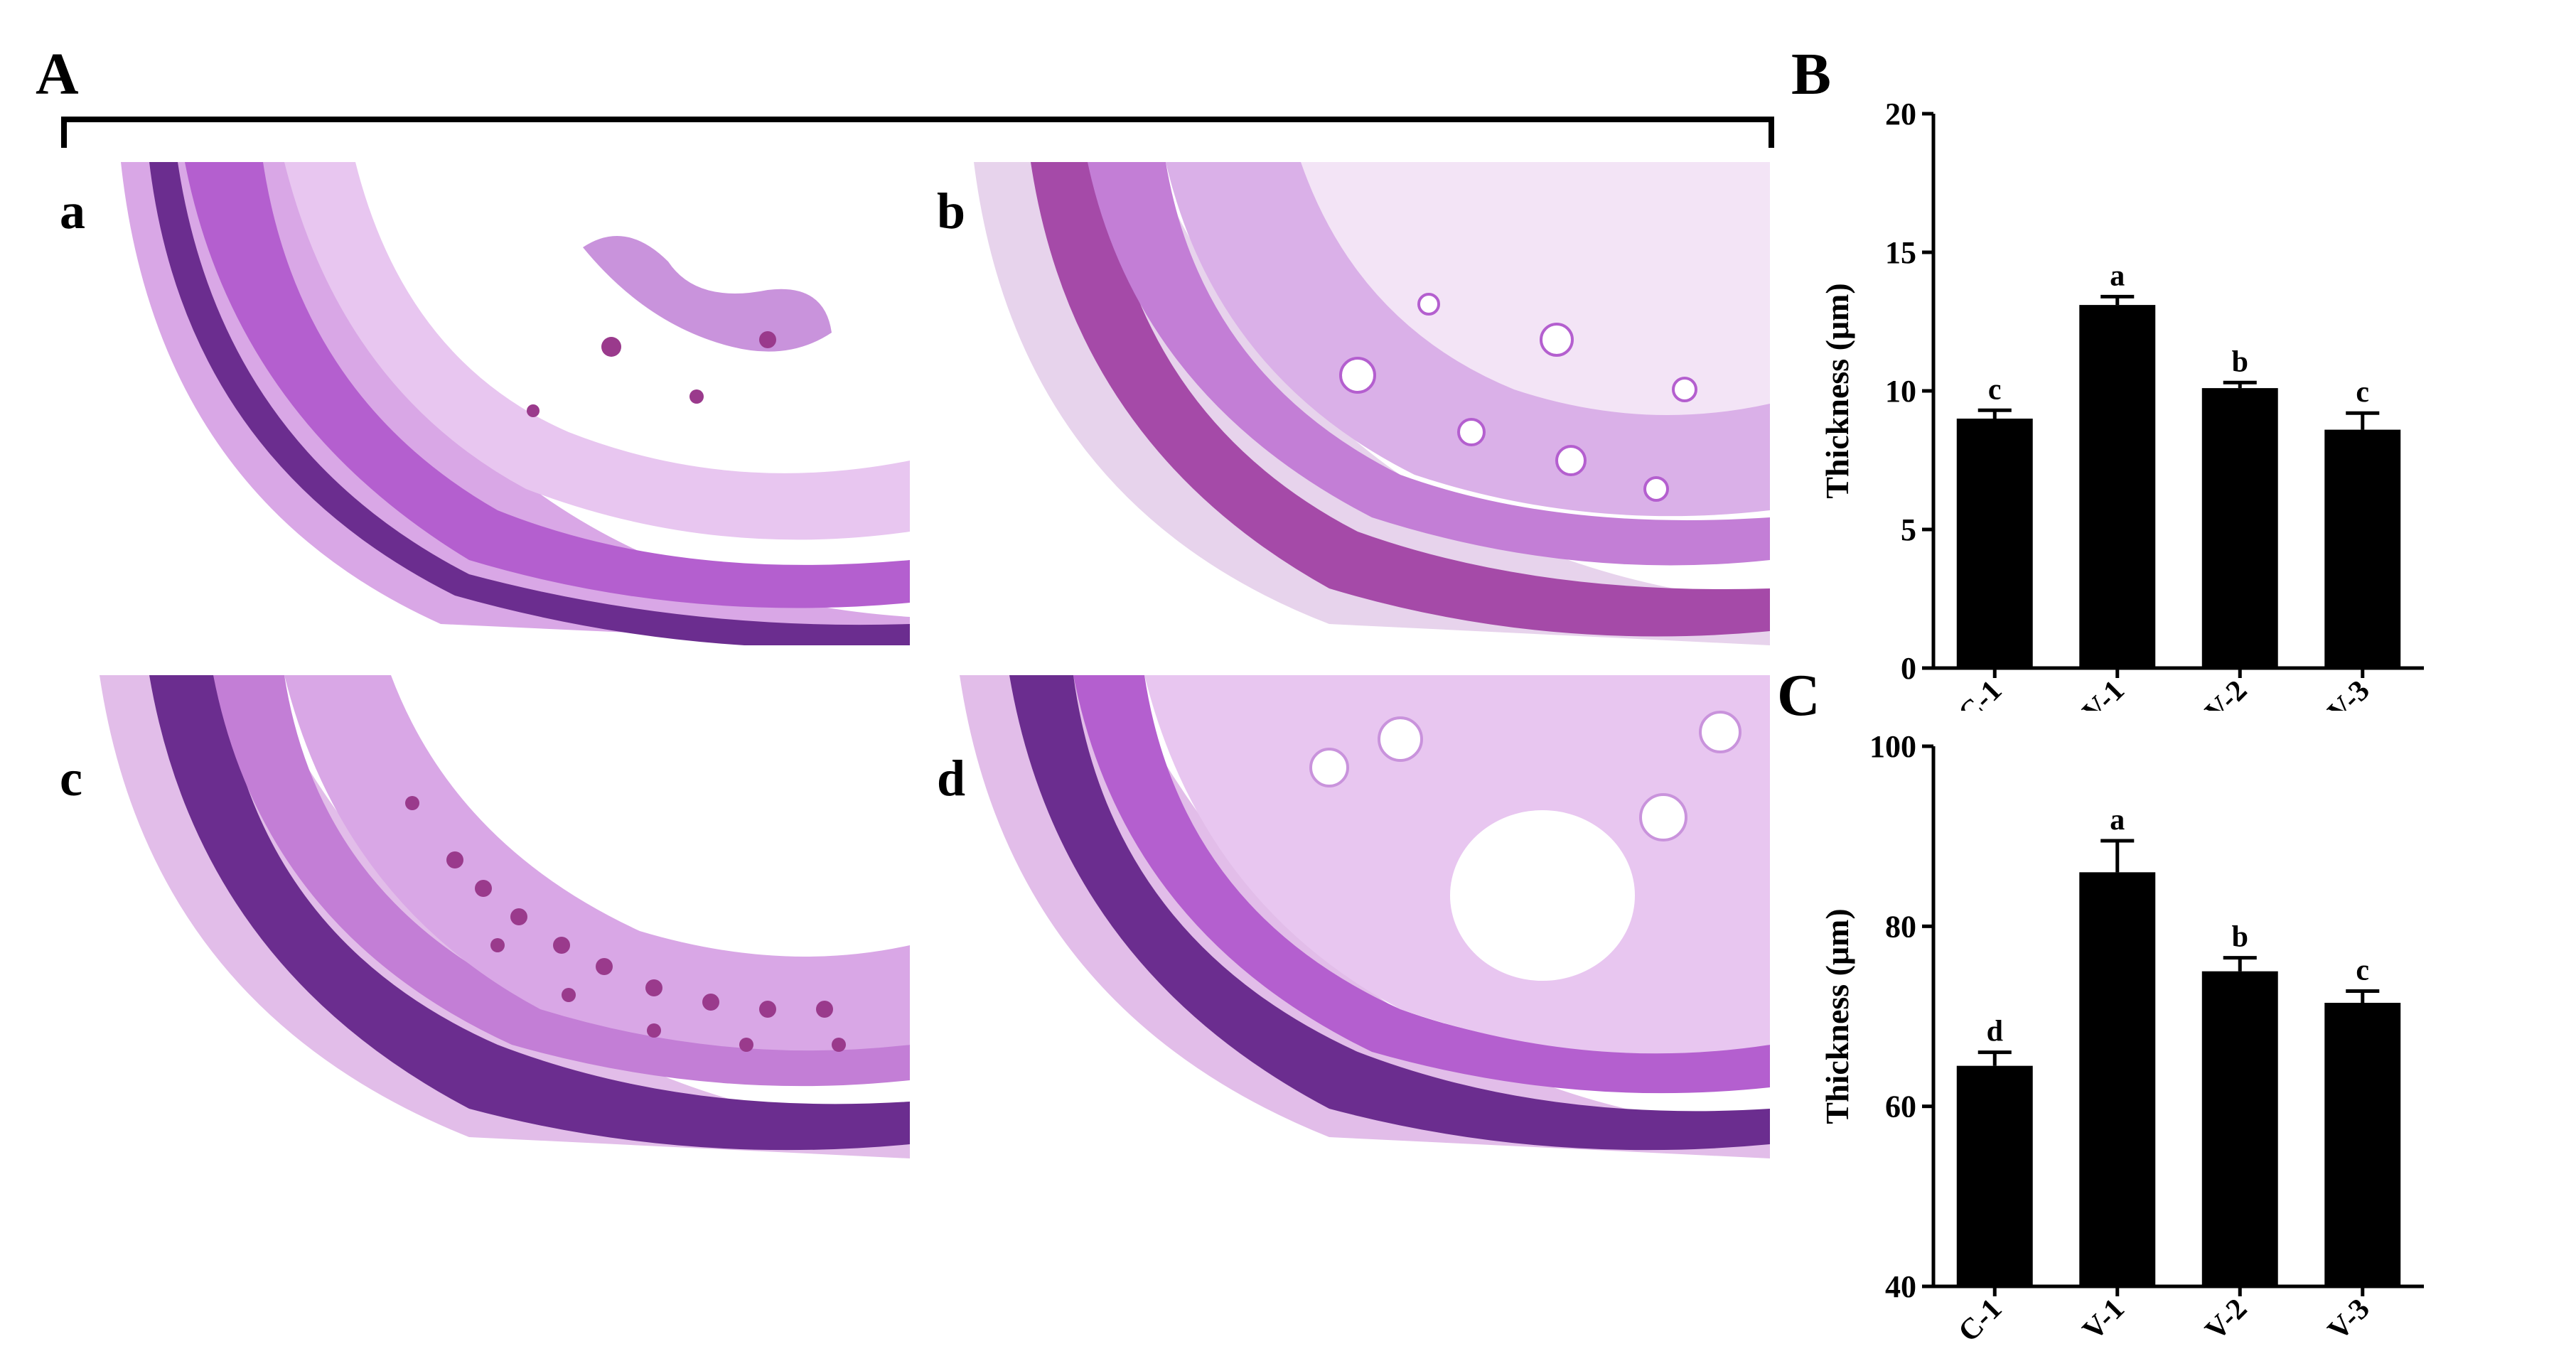  What do you see at coordinates (1908, 529) in the screenshot?
I see `y-tick-label: 5` at bounding box center [1908, 529].